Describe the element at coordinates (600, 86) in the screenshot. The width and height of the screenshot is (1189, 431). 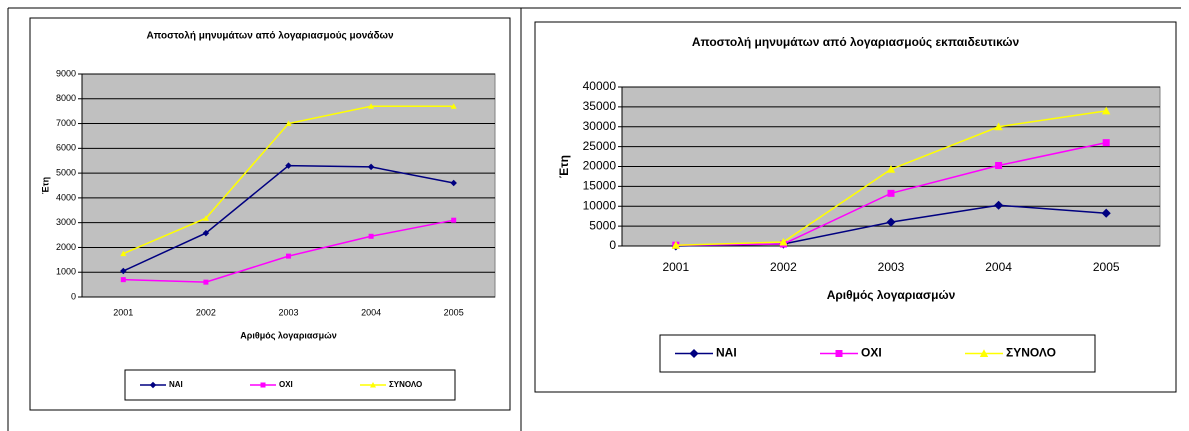
I see `y-tick-label: 40000` at that location.